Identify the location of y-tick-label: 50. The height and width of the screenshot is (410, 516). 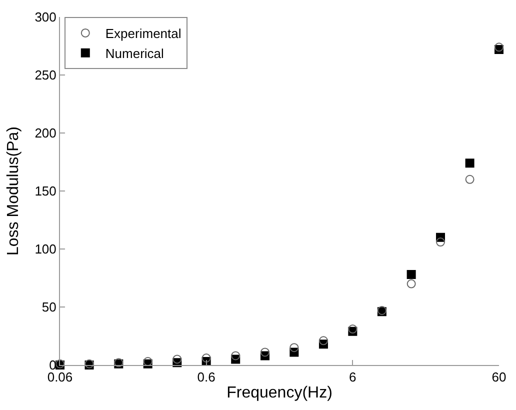
(49, 307).